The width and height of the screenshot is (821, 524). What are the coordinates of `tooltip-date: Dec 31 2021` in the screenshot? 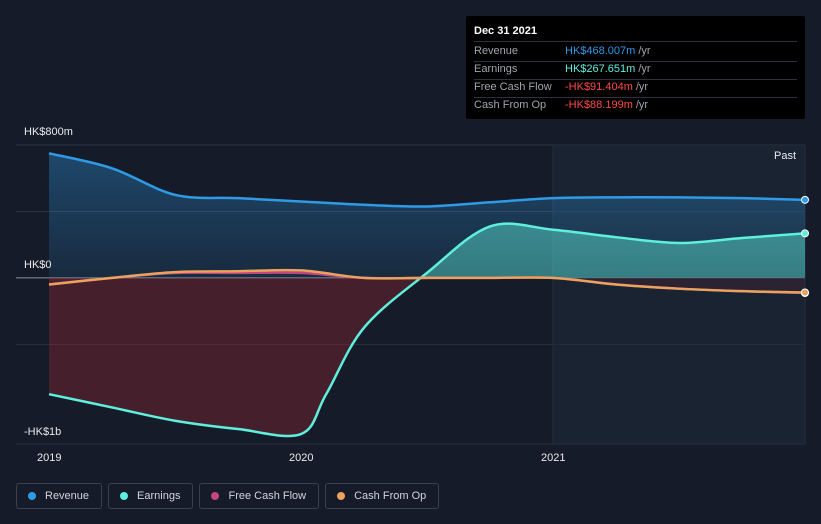 It's located at (635, 33).